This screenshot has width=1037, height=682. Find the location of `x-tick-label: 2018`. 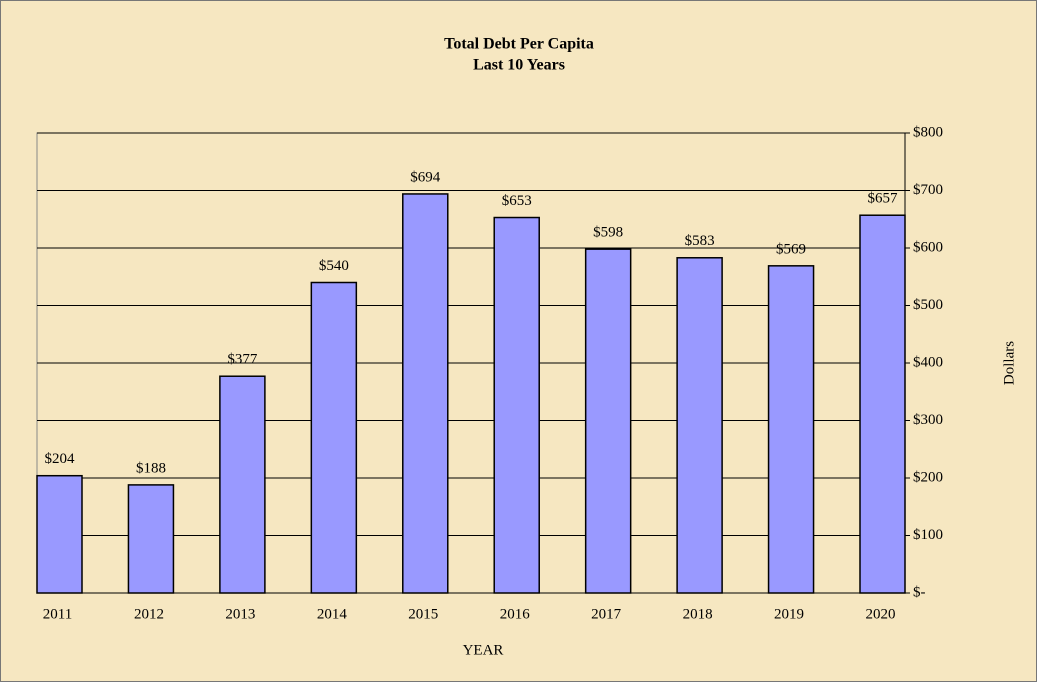

x-tick-label: 2018 is located at coordinates (698, 614).